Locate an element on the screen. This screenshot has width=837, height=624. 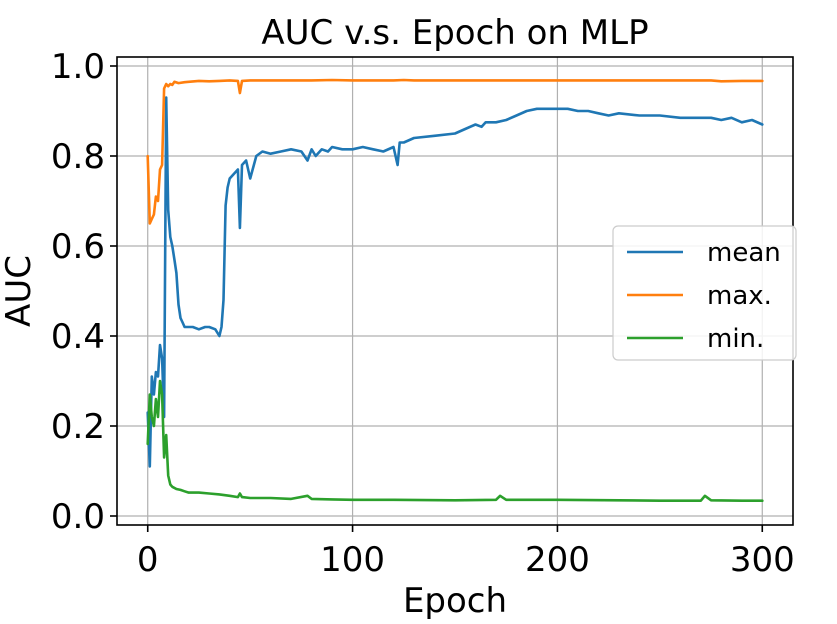
series-line-min is located at coordinates (455, 441).